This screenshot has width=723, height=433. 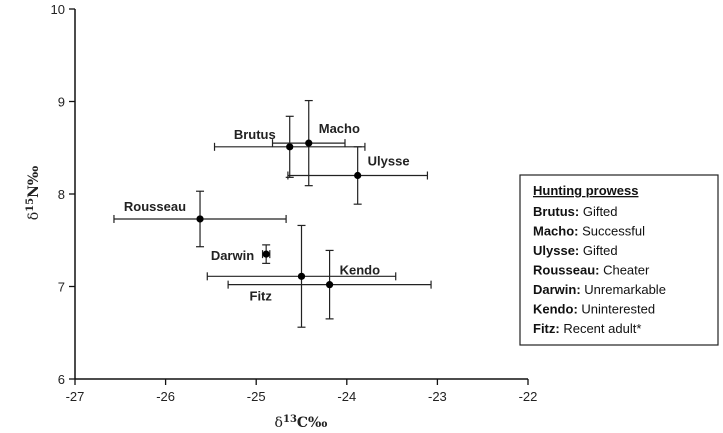 What do you see at coordinates (360, 270) in the screenshot?
I see `data-point-label: Kendo` at bounding box center [360, 270].